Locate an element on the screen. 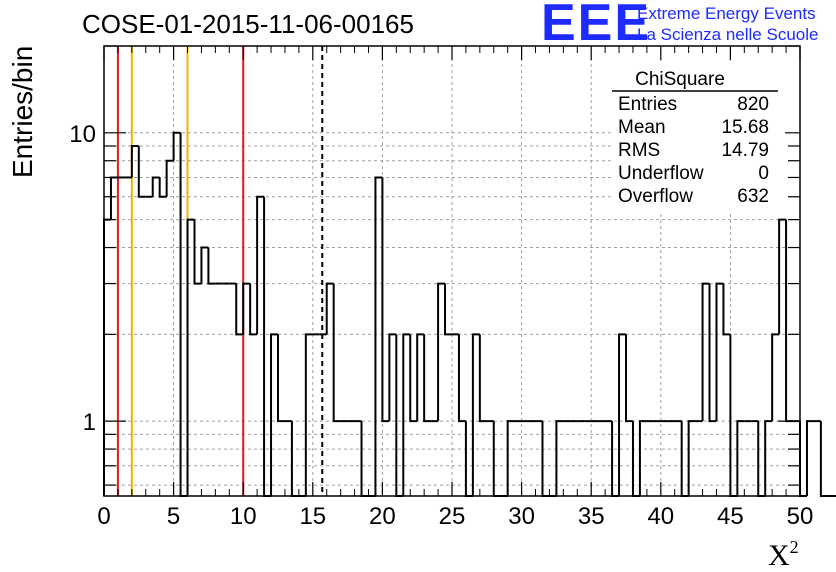 The image size is (836, 572). y-axis-label: Entries/bin is located at coordinates (22, 112).